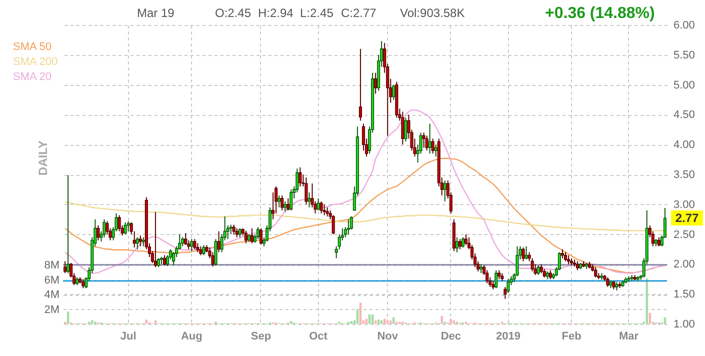  Describe the element at coordinates (684, 145) in the screenshot. I see `y-tick-label: 4.00` at that location.